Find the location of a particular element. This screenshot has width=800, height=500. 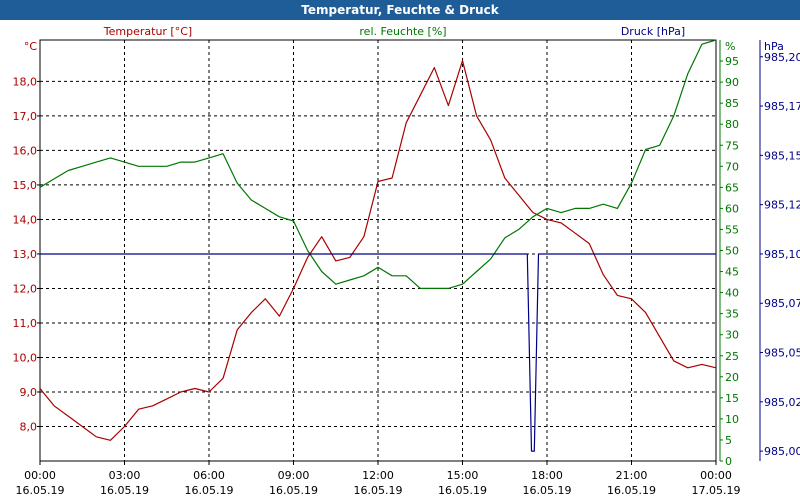

temp-tick-label: 9,0 is located at coordinates (29, 392).